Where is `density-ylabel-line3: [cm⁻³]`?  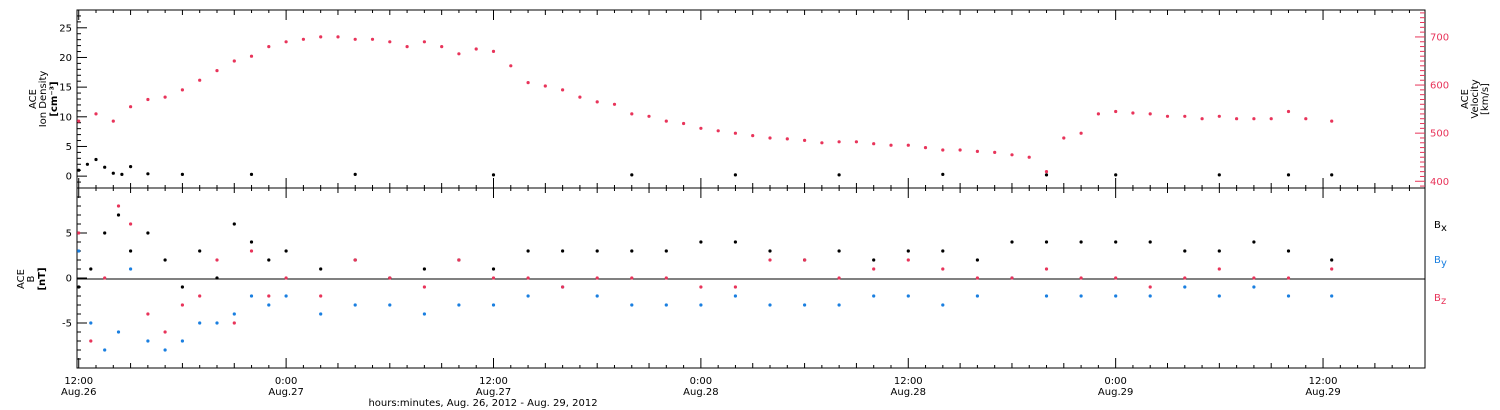 density-ylabel-line3: [cm⁻³] is located at coordinates (54, 98).